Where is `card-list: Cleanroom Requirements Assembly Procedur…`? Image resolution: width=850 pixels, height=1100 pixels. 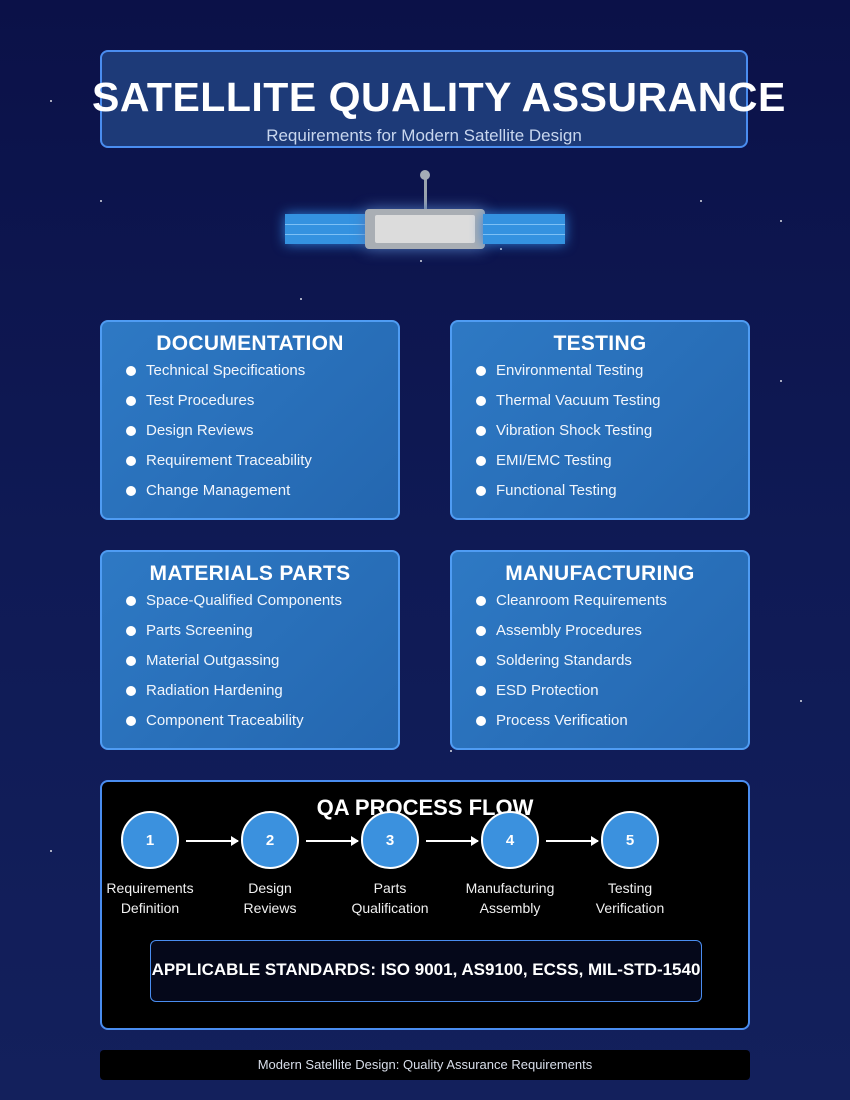 card-list: Cleanroom Requirements Assembly Procedur… is located at coordinates (571, 666).